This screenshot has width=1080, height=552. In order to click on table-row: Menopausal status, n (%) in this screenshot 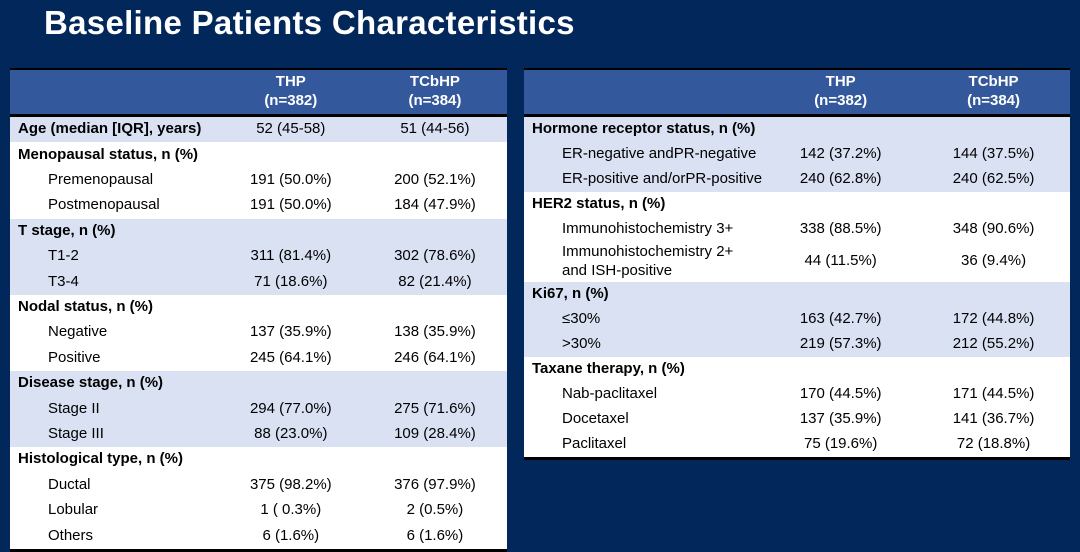, I will do `click(258, 155)`.